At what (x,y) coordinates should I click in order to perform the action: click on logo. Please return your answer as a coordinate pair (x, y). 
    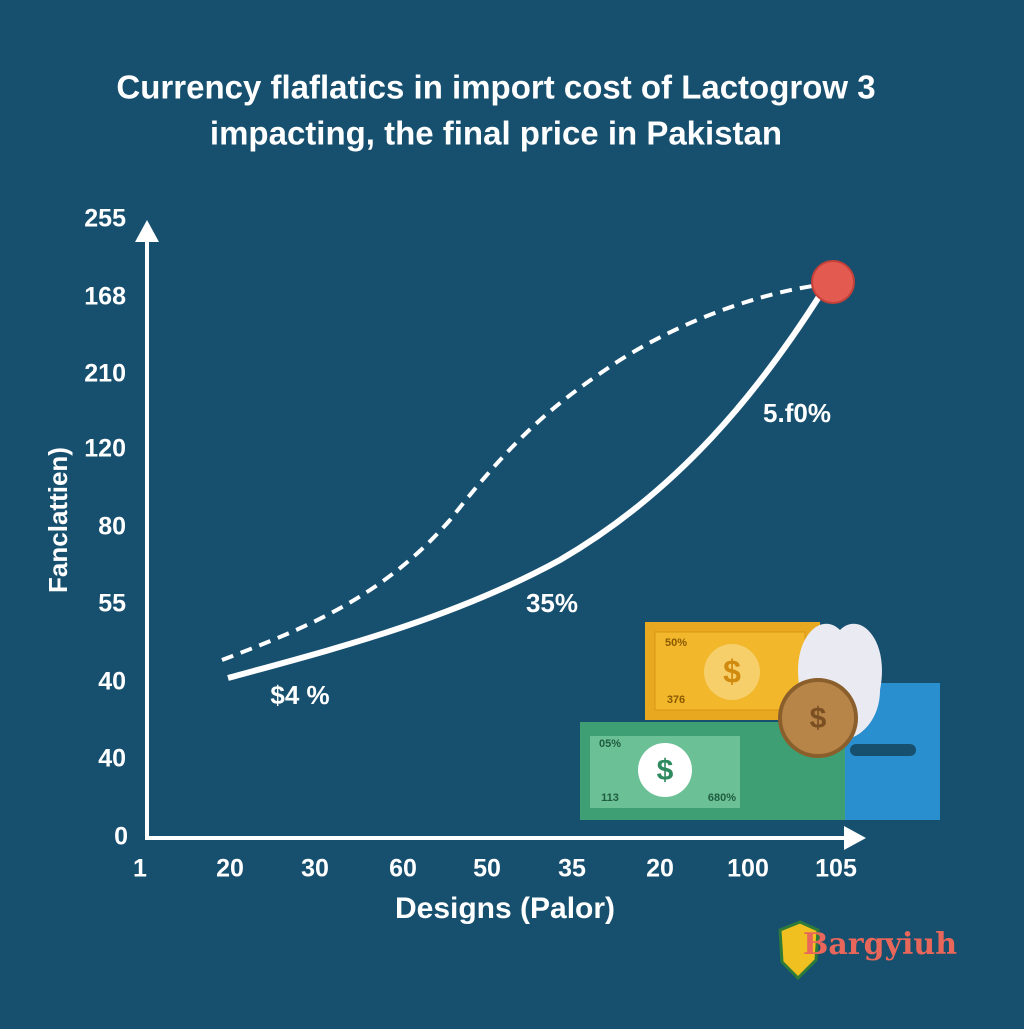
    Looking at the image, I should click on (799, 950).